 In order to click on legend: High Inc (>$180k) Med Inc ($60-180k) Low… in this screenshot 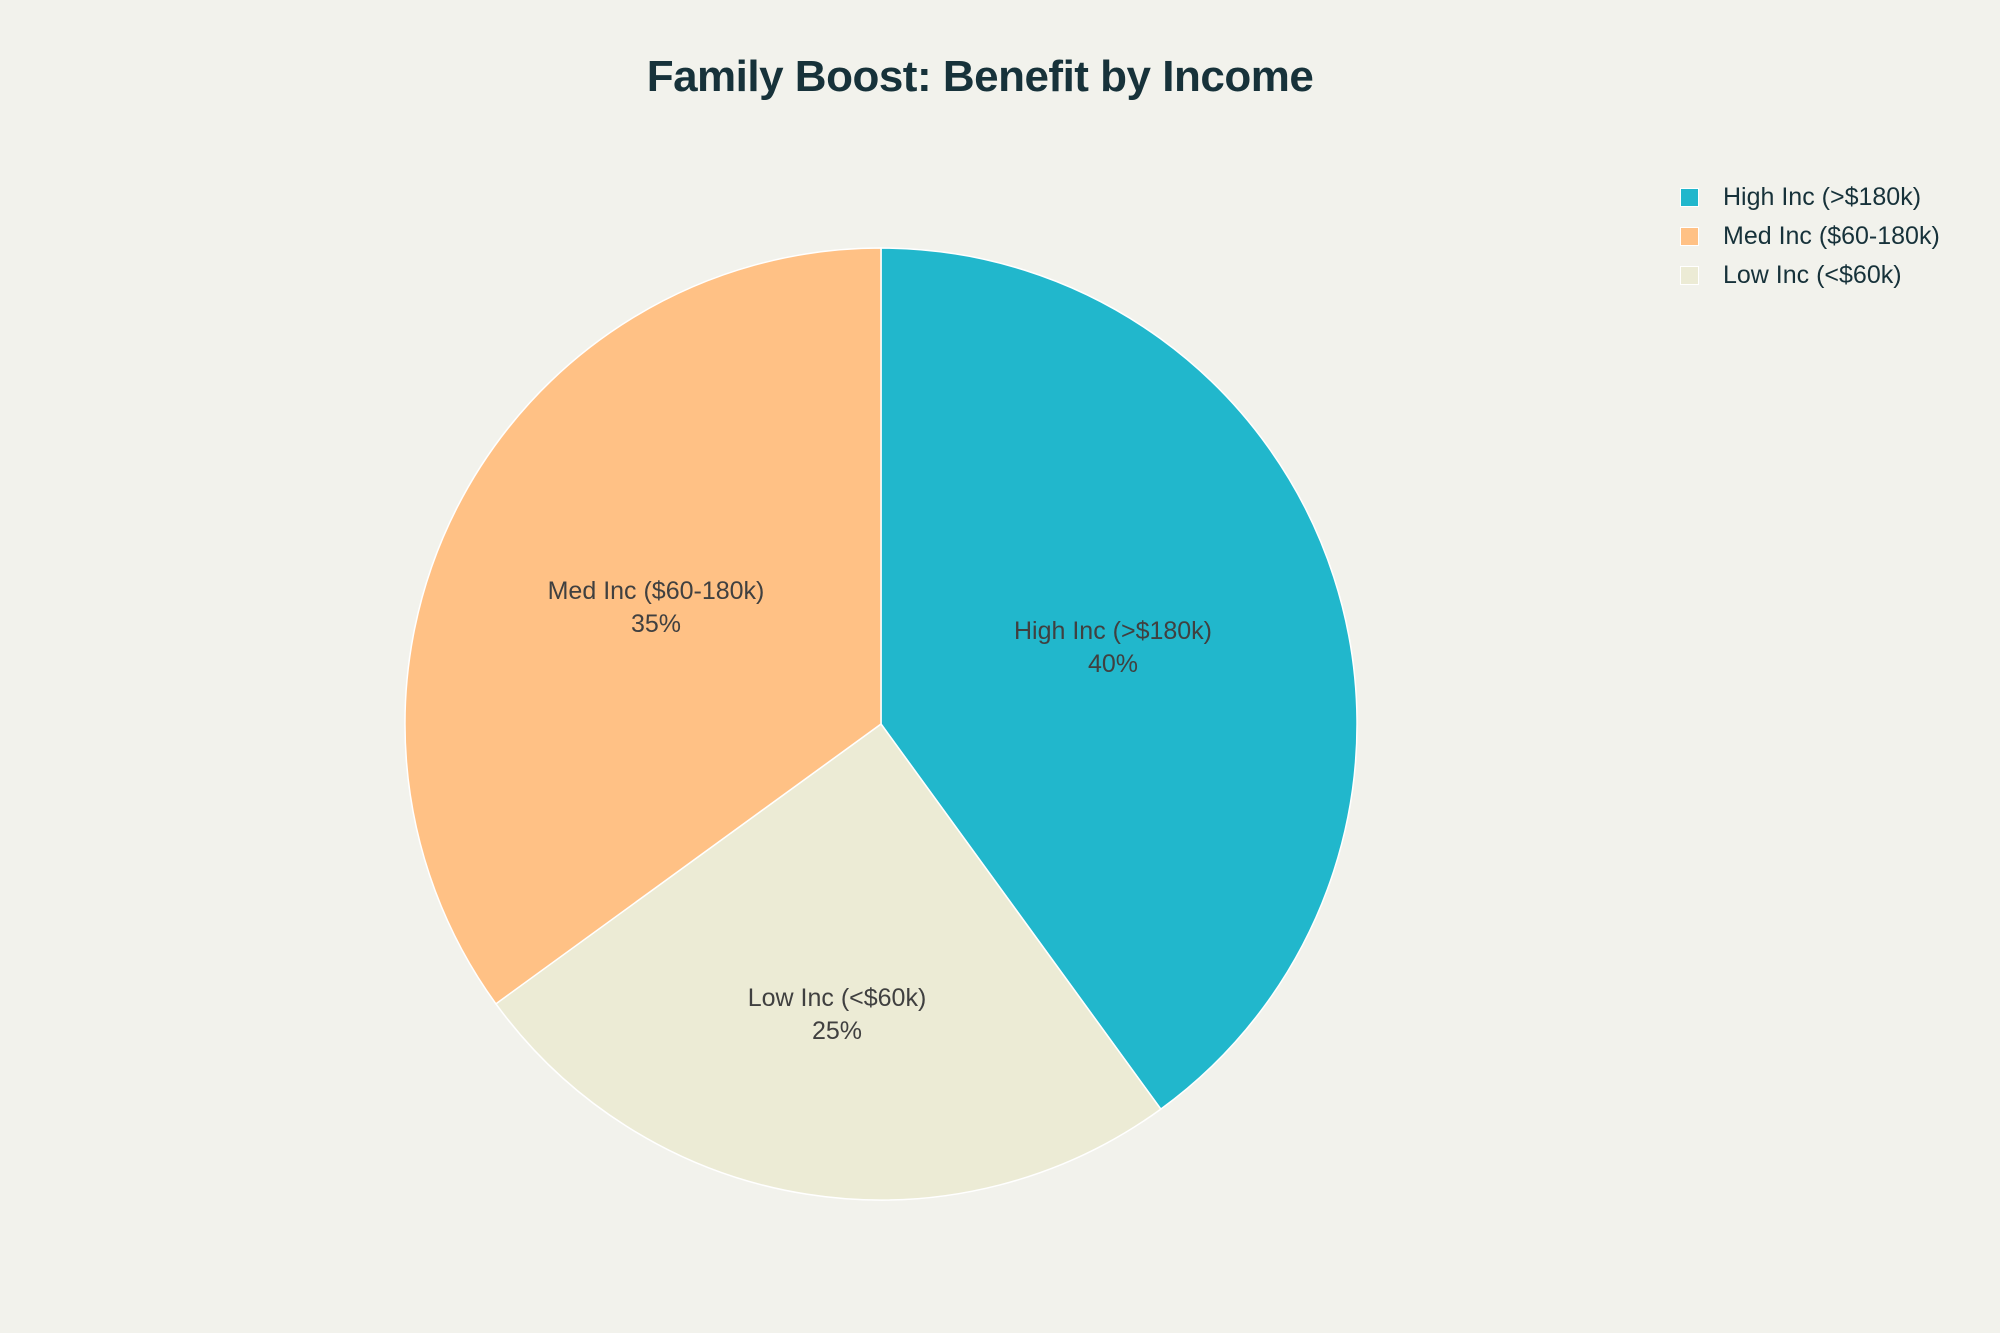, I will do `click(1810, 236)`.